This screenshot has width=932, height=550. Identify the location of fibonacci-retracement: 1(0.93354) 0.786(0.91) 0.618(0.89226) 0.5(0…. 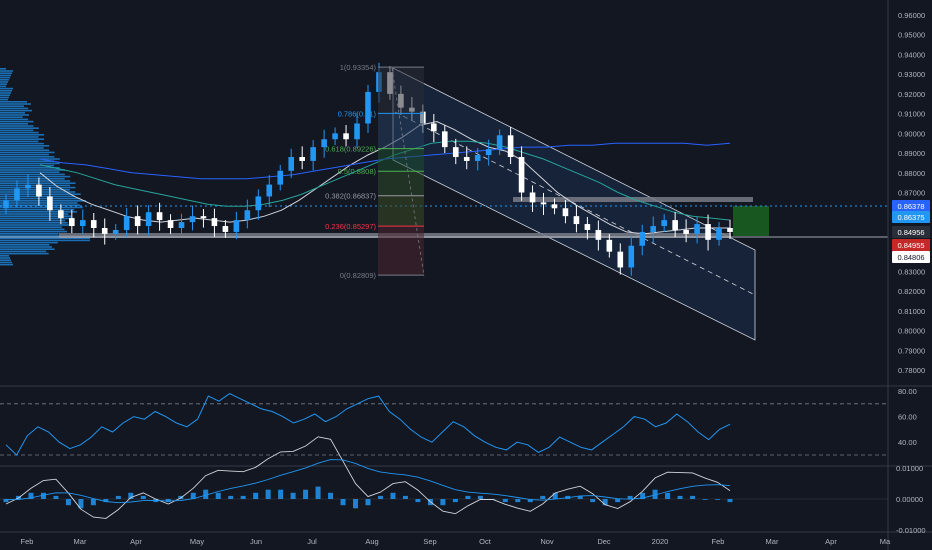
(375, 171).